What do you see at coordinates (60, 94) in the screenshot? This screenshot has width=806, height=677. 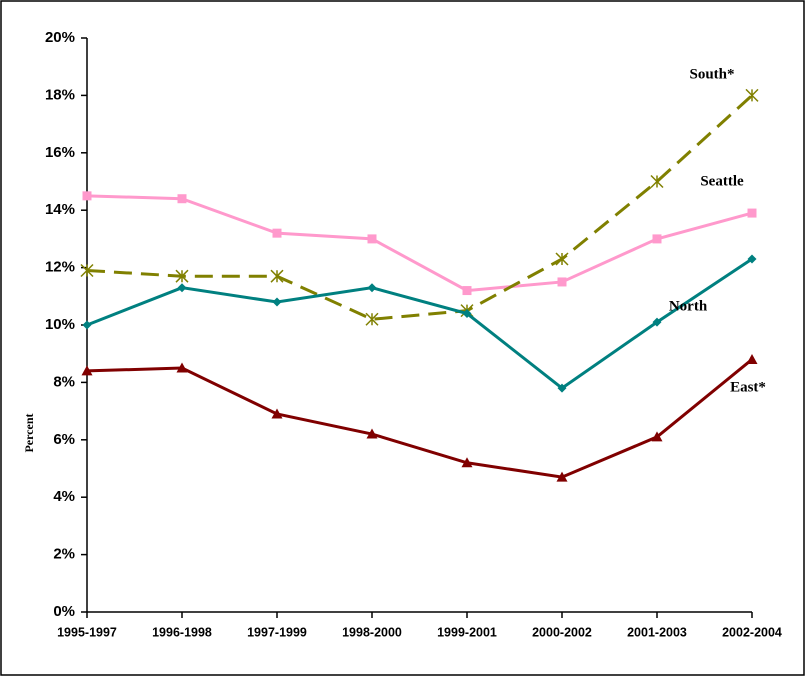 I see `y-tick-label: 18%` at bounding box center [60, 94].